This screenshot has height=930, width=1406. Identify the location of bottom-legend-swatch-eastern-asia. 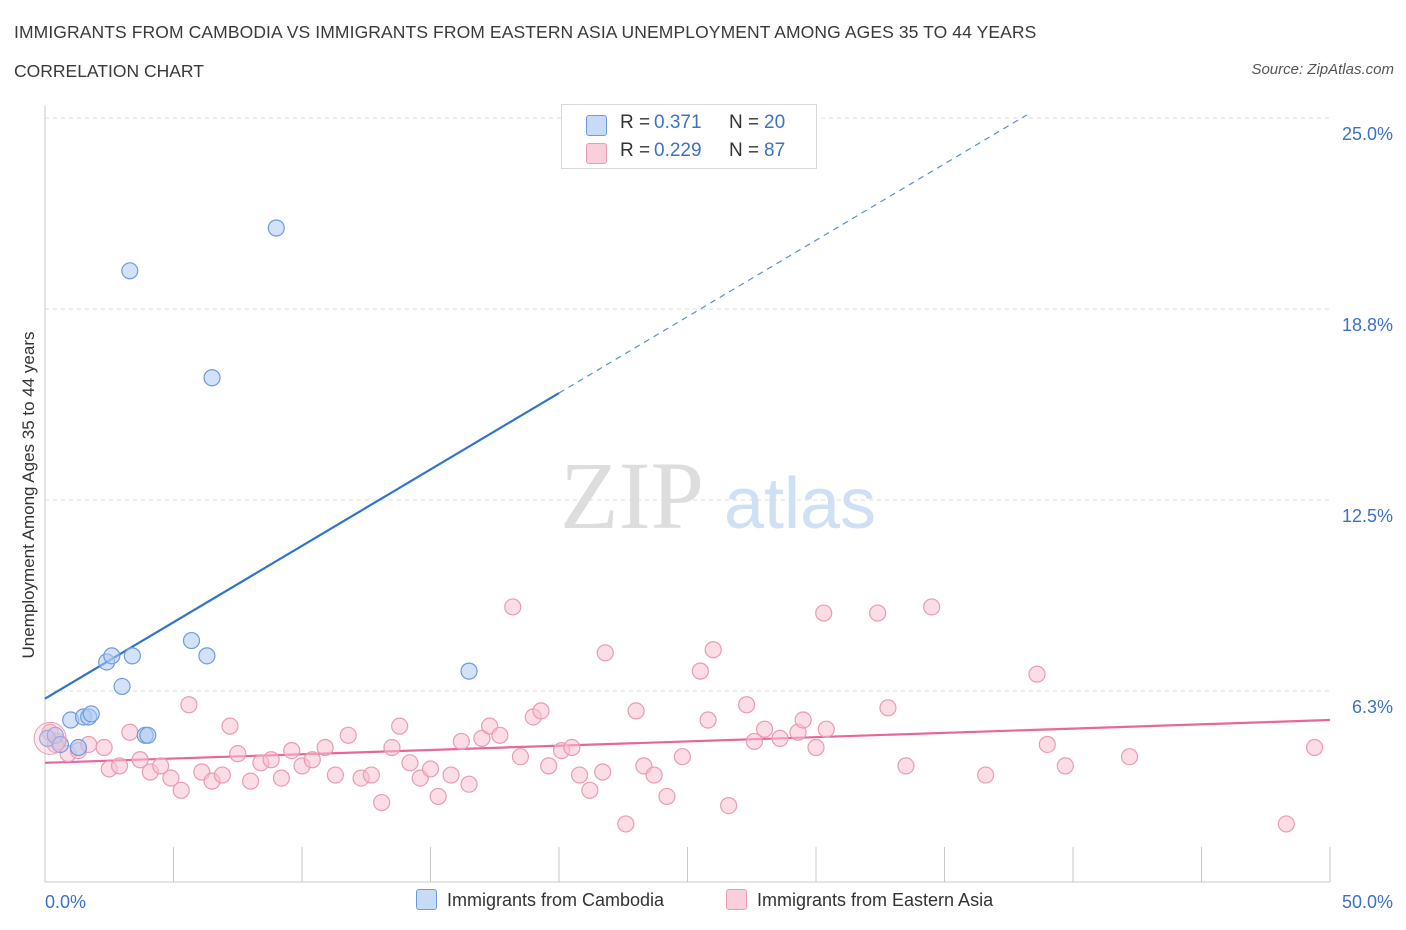
(736, 899).